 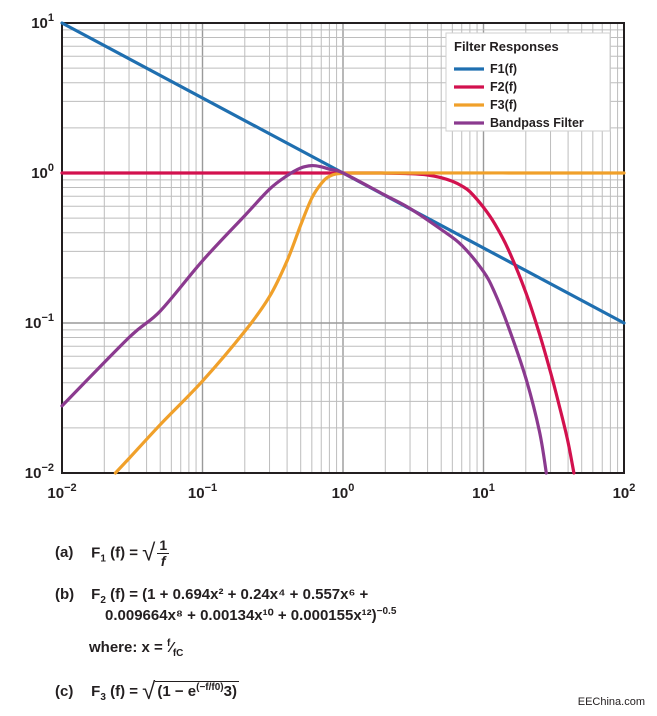 I want to click on equation-a-den: f, so click(x=163, y=561).